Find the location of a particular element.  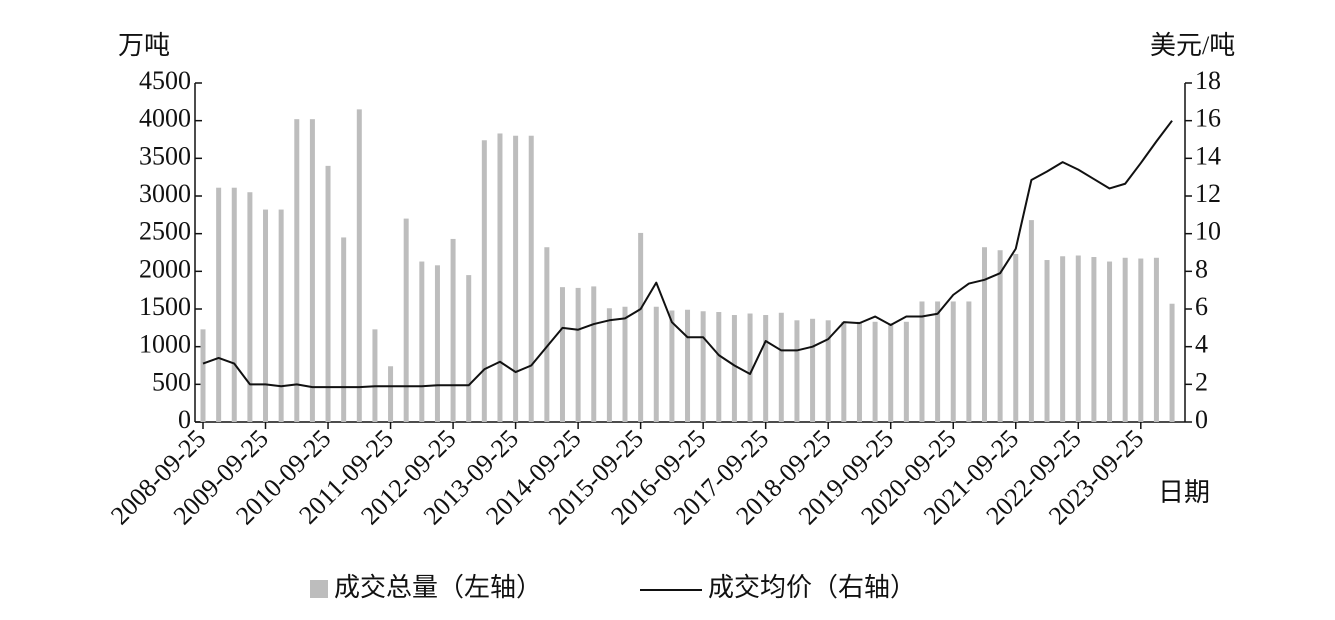

y-tick-label: 1000 is located at coordinates (165, 344).